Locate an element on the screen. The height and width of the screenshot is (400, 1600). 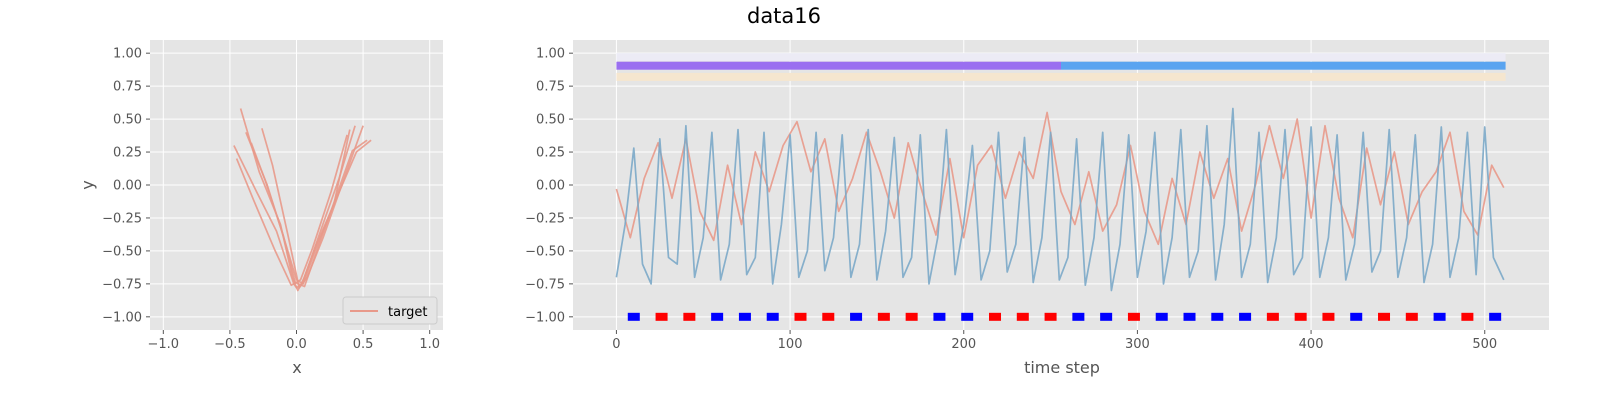
right-y-tick-label: −0.25 is located at coordinates (545, 218).